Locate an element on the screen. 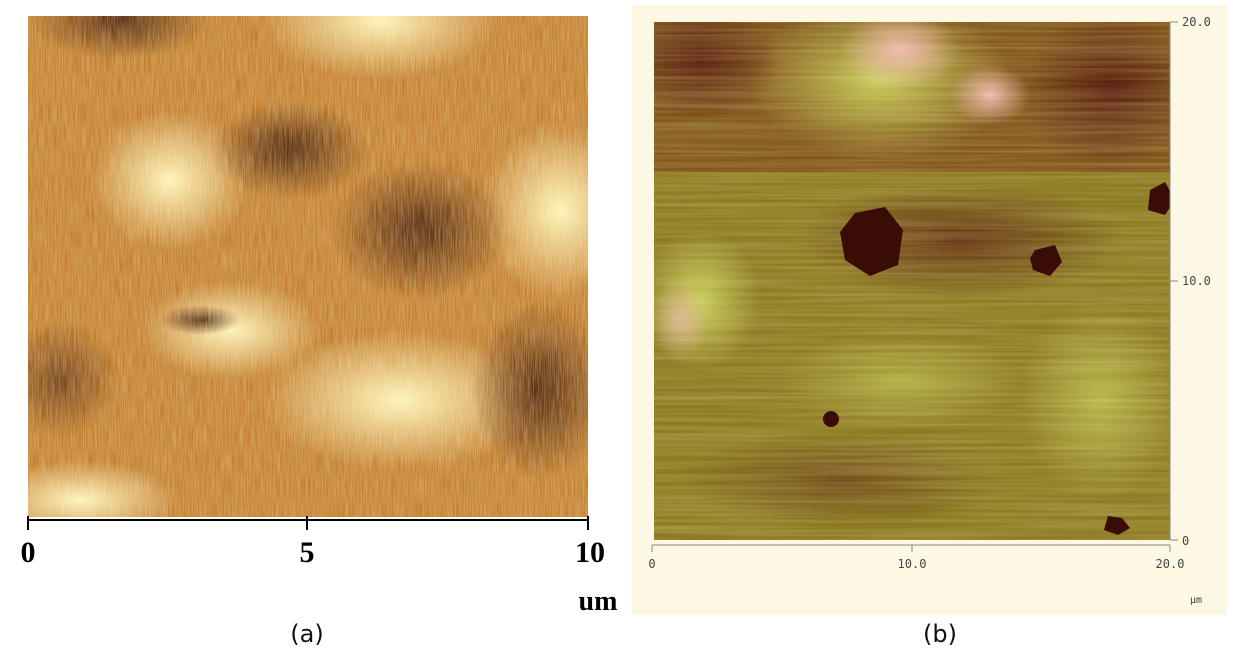 This screenshot has width=1233, height=648. y-tick-label: 10.0 is located at coordinates (1196, 281).